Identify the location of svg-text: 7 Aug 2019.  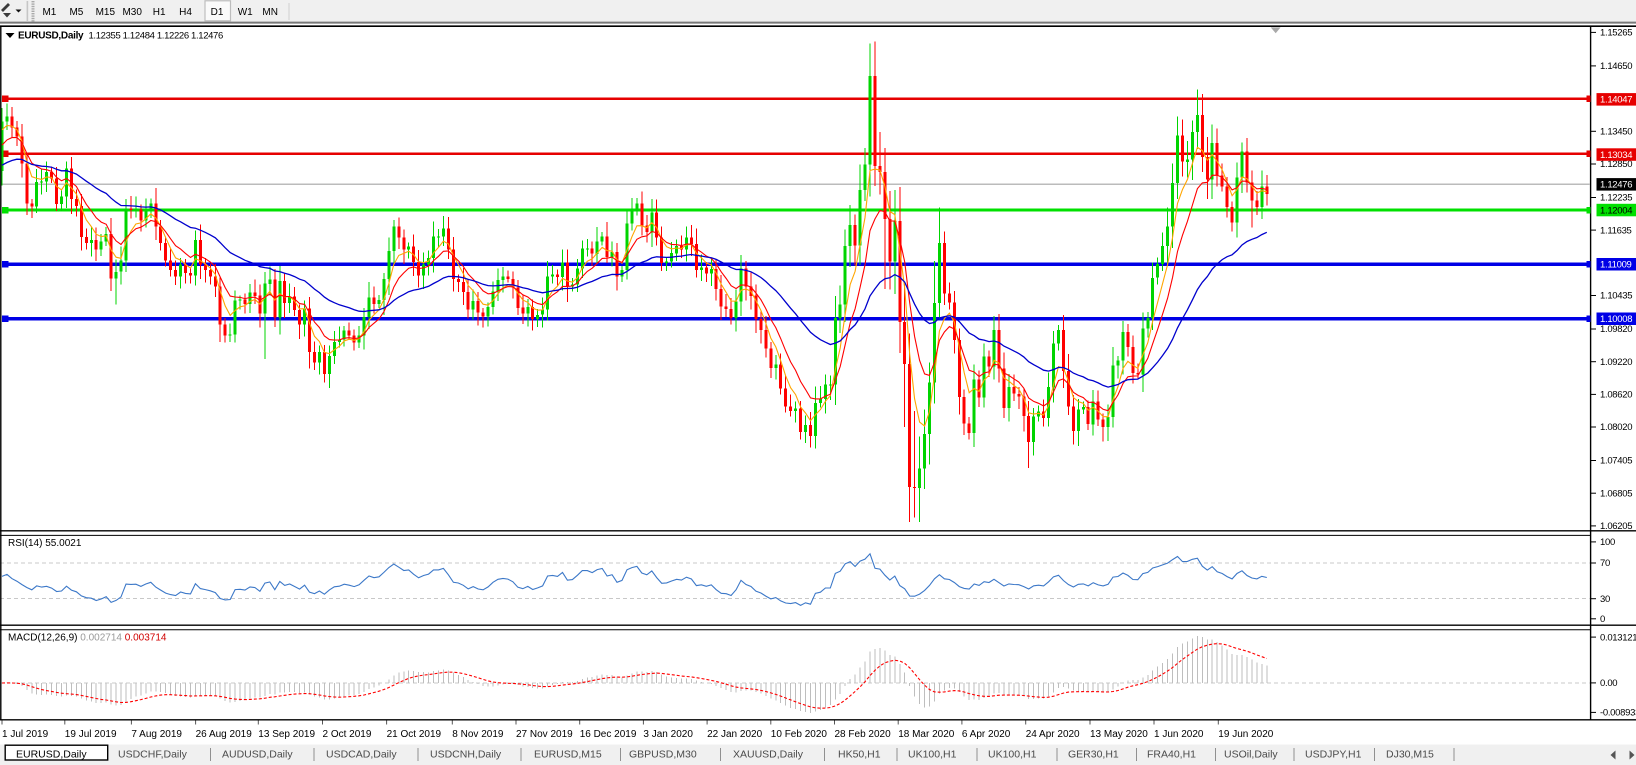
(156, 734).